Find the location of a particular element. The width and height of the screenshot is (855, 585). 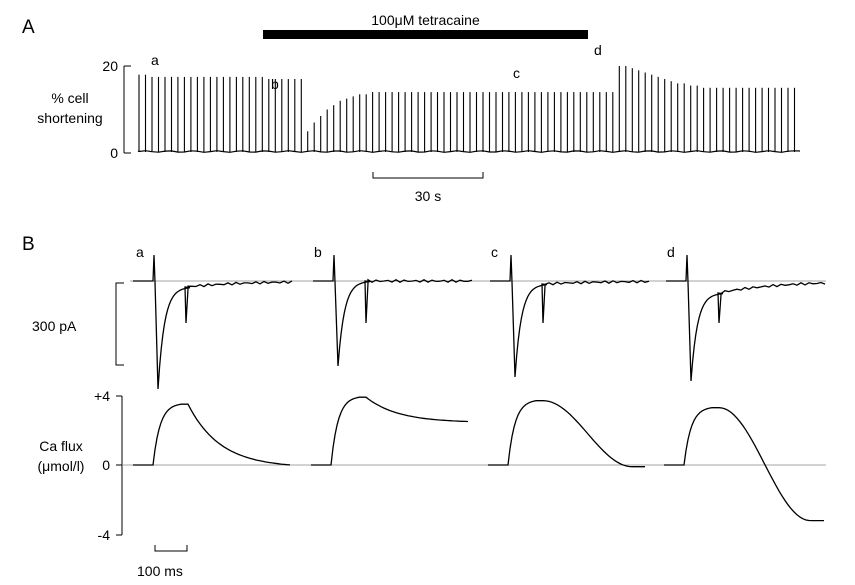

current-trace-c is located at coordinates (570, 316).